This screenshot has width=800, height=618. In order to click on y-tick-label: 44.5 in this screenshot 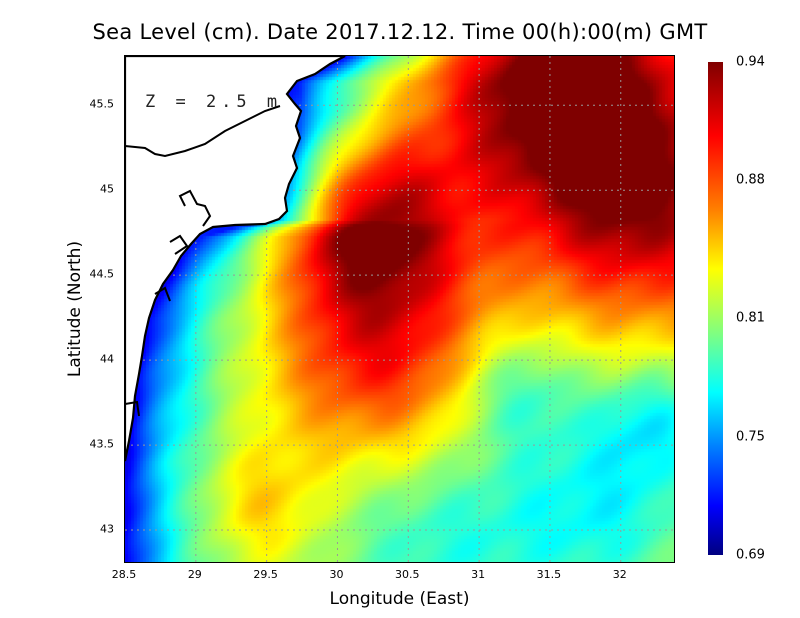, I will do `click(102, 274)`.